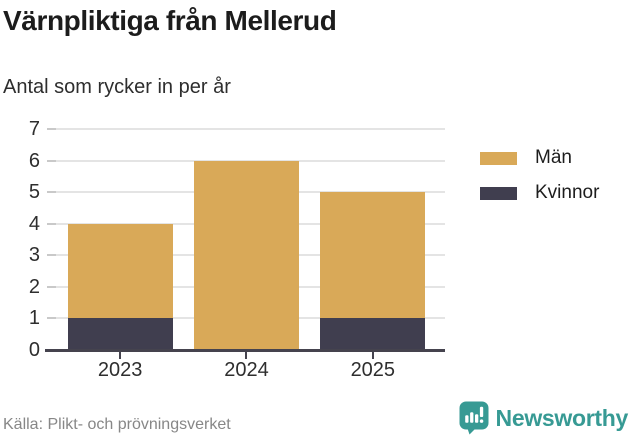 The width and height of the screenshot is (631, 439). I want to click on newsworthy-bubble-chart-icon, so click(474, 418).